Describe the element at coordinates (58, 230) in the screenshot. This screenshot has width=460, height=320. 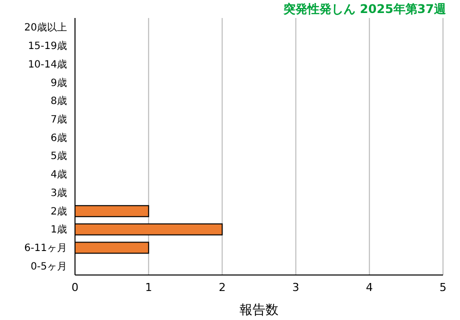
I see `y-tick-label: 1歳` at that location.